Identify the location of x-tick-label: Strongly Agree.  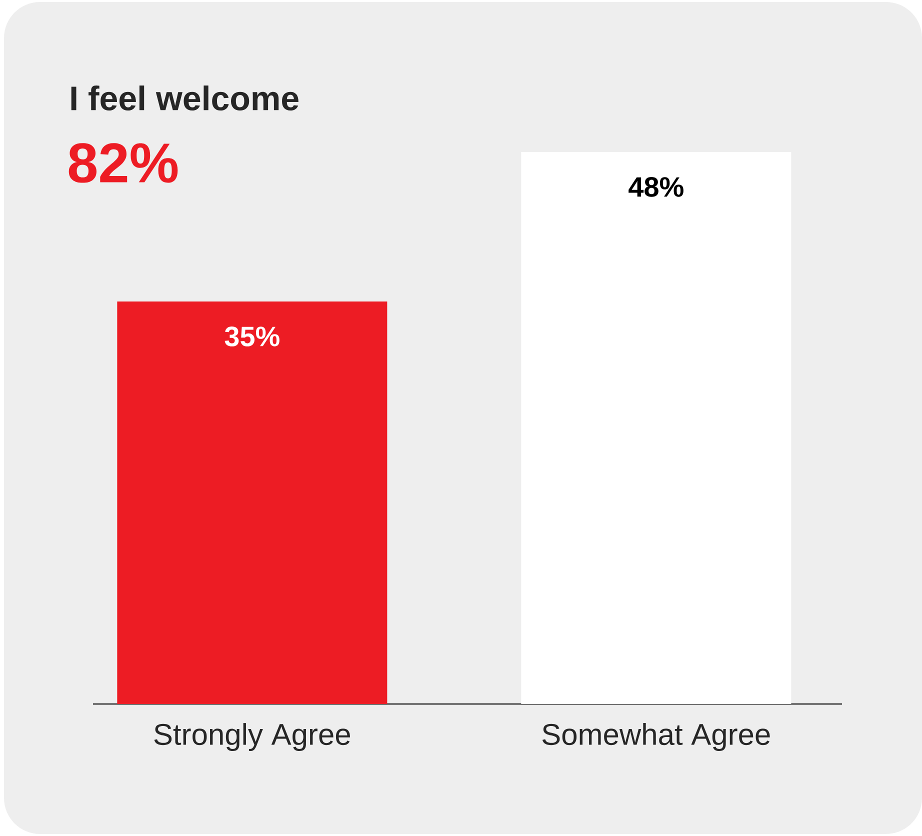
(252, 737).